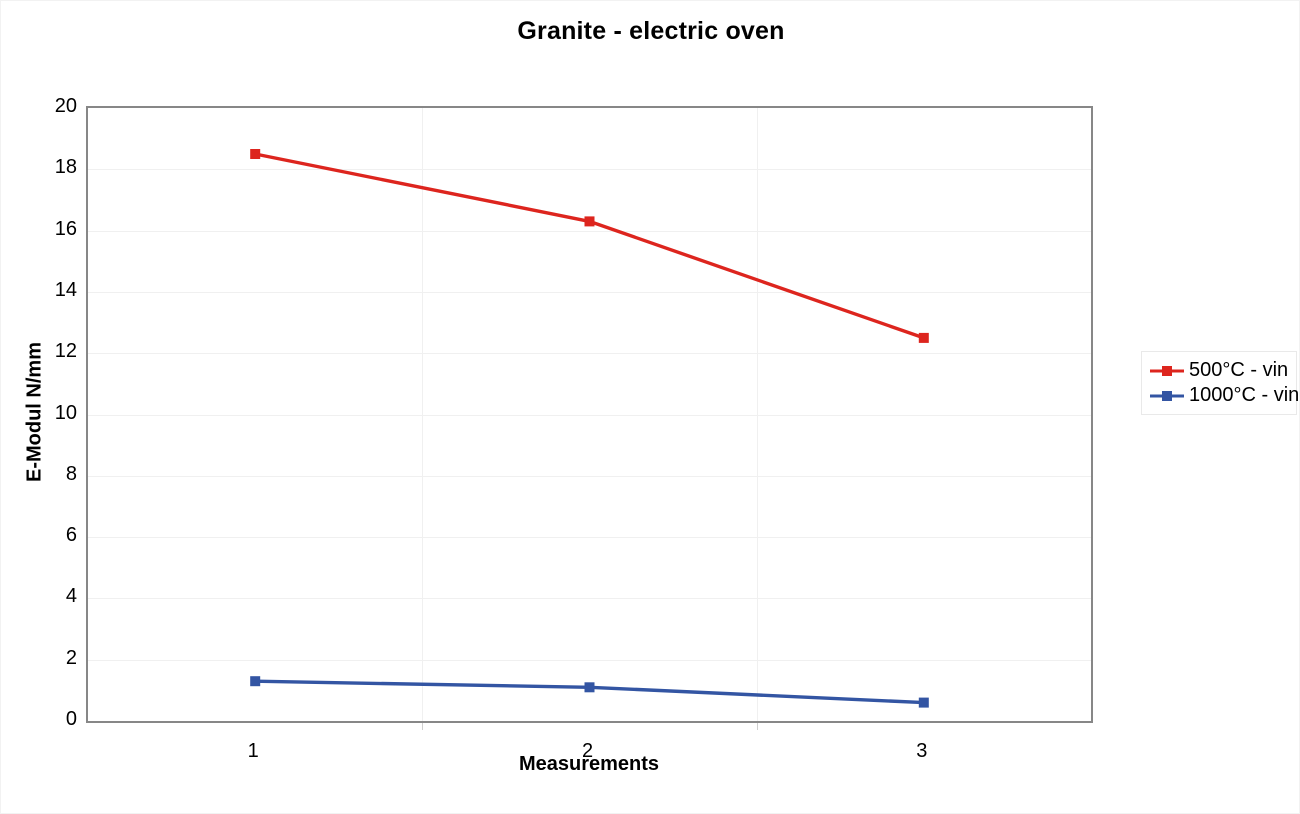 This screenshot has height=814, width=1300. I want to click on legend-item: 500°C - vin, so click(1219, 370).